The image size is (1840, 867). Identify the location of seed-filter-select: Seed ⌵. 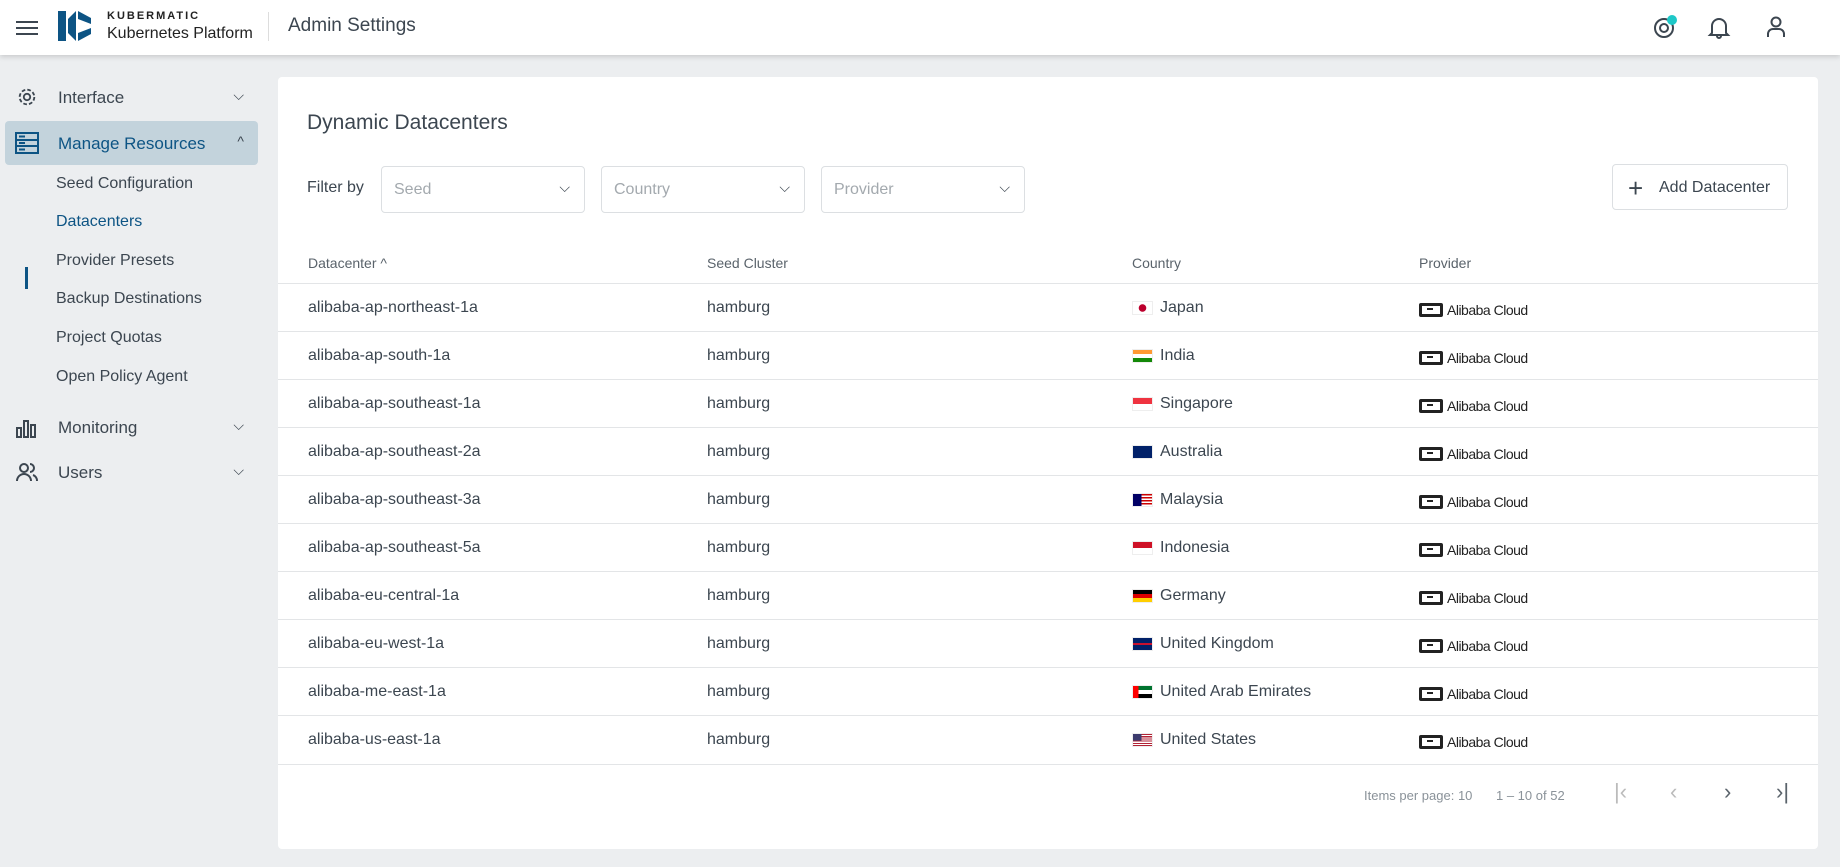
(483, 189).